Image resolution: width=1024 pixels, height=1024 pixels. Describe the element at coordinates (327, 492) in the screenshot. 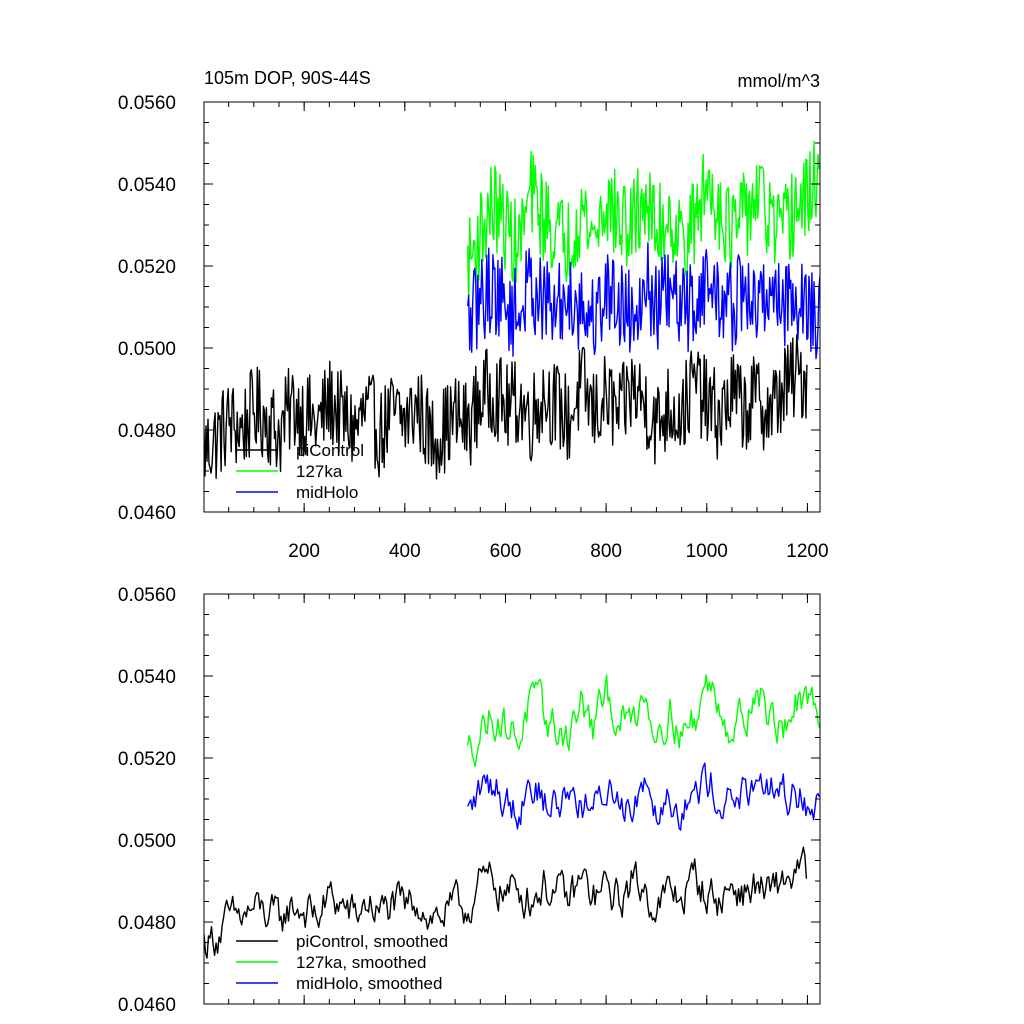

I see `legend-label: midHolo` at that location.